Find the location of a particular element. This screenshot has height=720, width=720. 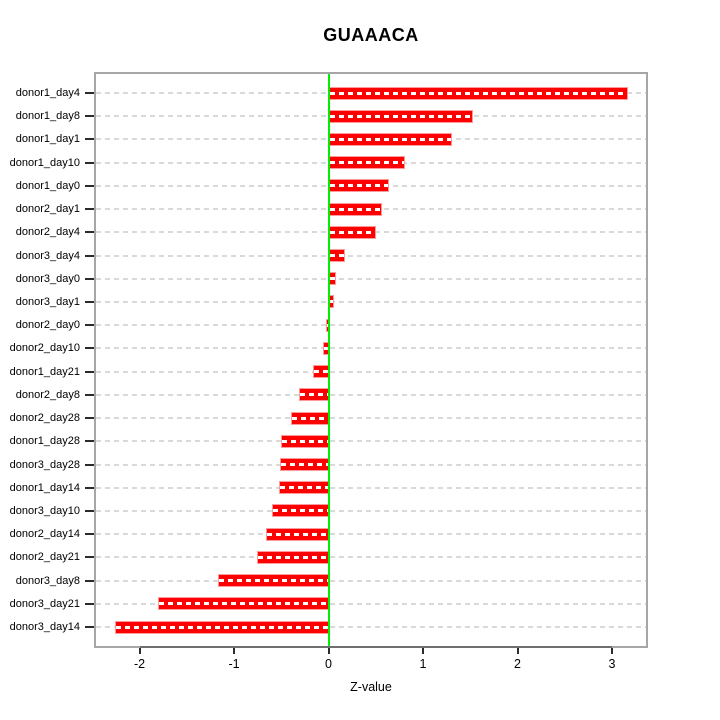

x-tick-label: 1 is located at coordinates (423, 664).